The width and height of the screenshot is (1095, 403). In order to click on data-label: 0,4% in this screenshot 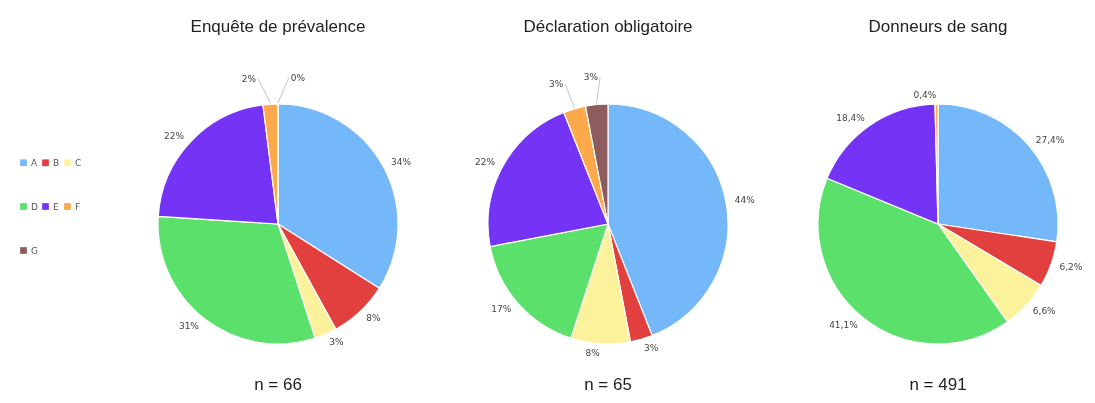, I will do `click(925, 95)`.